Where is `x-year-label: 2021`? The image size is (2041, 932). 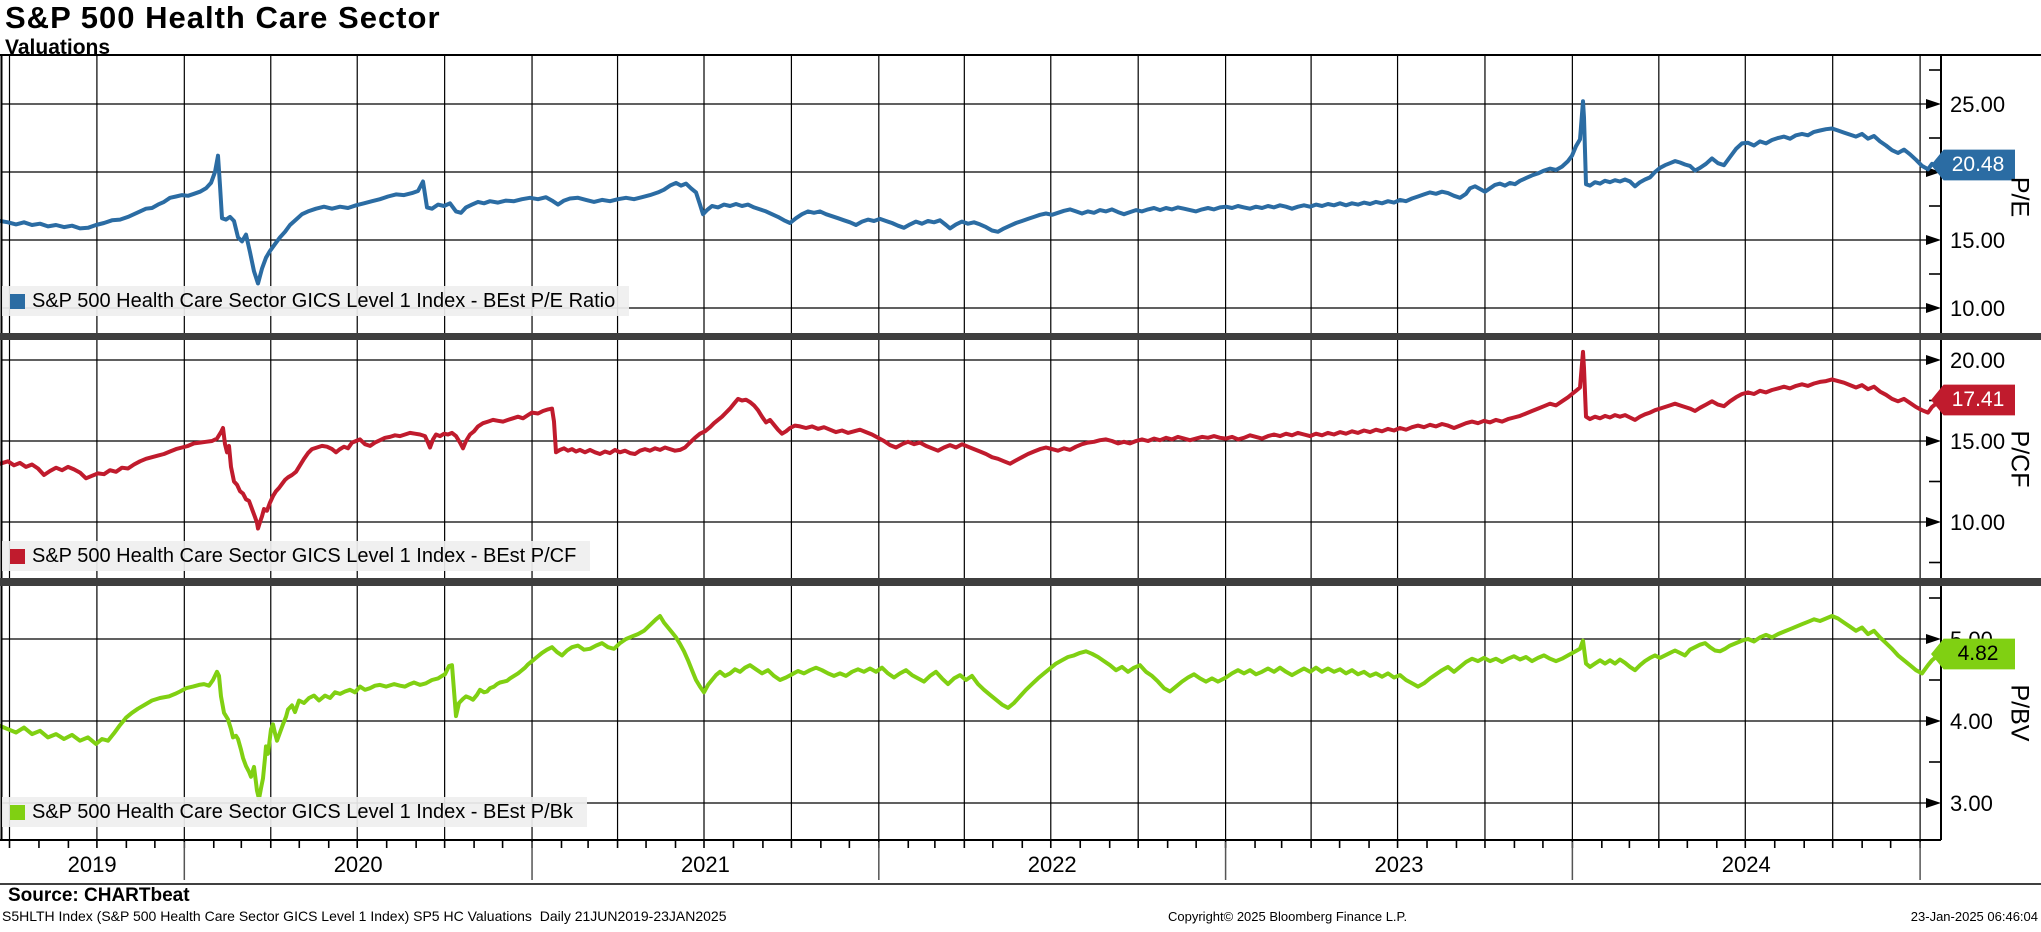
x-year-label: 2021 is located at coordinates (705, 864).